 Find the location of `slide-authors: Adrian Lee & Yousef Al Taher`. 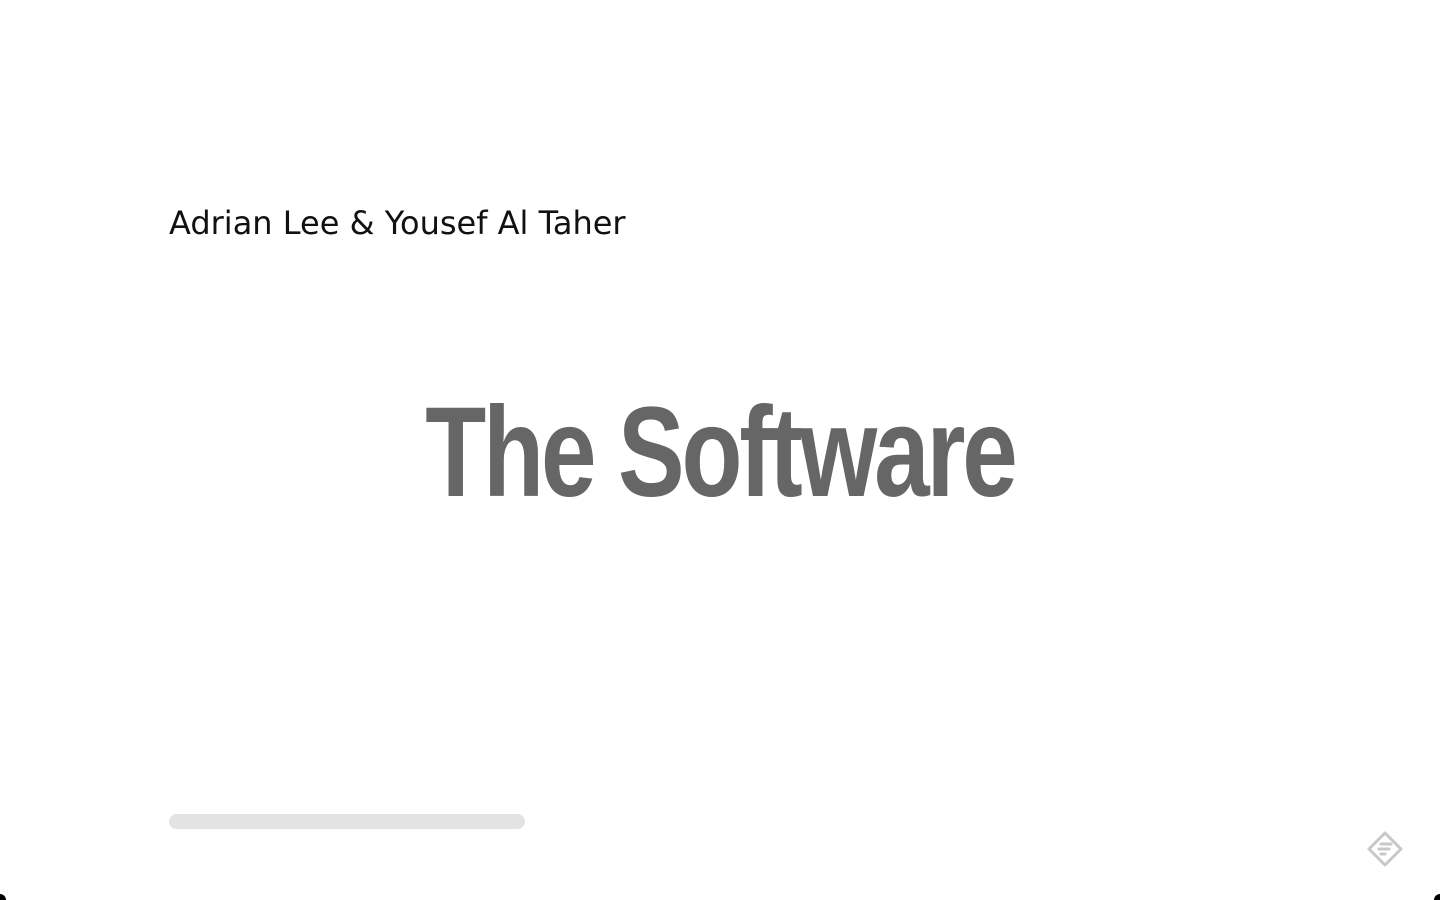

slide-authors: Adrian Lee & Yousef Al Taher is located at coordinates (397, 223).